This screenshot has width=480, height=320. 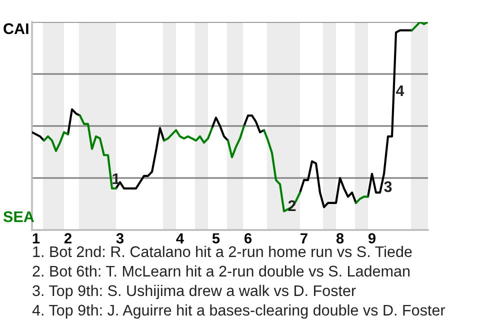 I want to click on x-tick-label: 2, so click(x=68, y=238).